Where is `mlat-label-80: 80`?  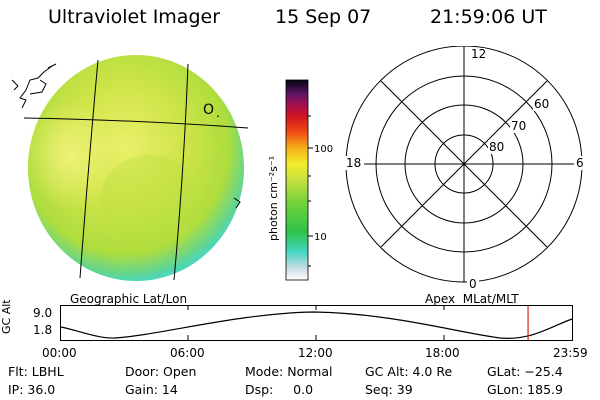 mlat-label-80: 80 is located at coordinates (496, 147).